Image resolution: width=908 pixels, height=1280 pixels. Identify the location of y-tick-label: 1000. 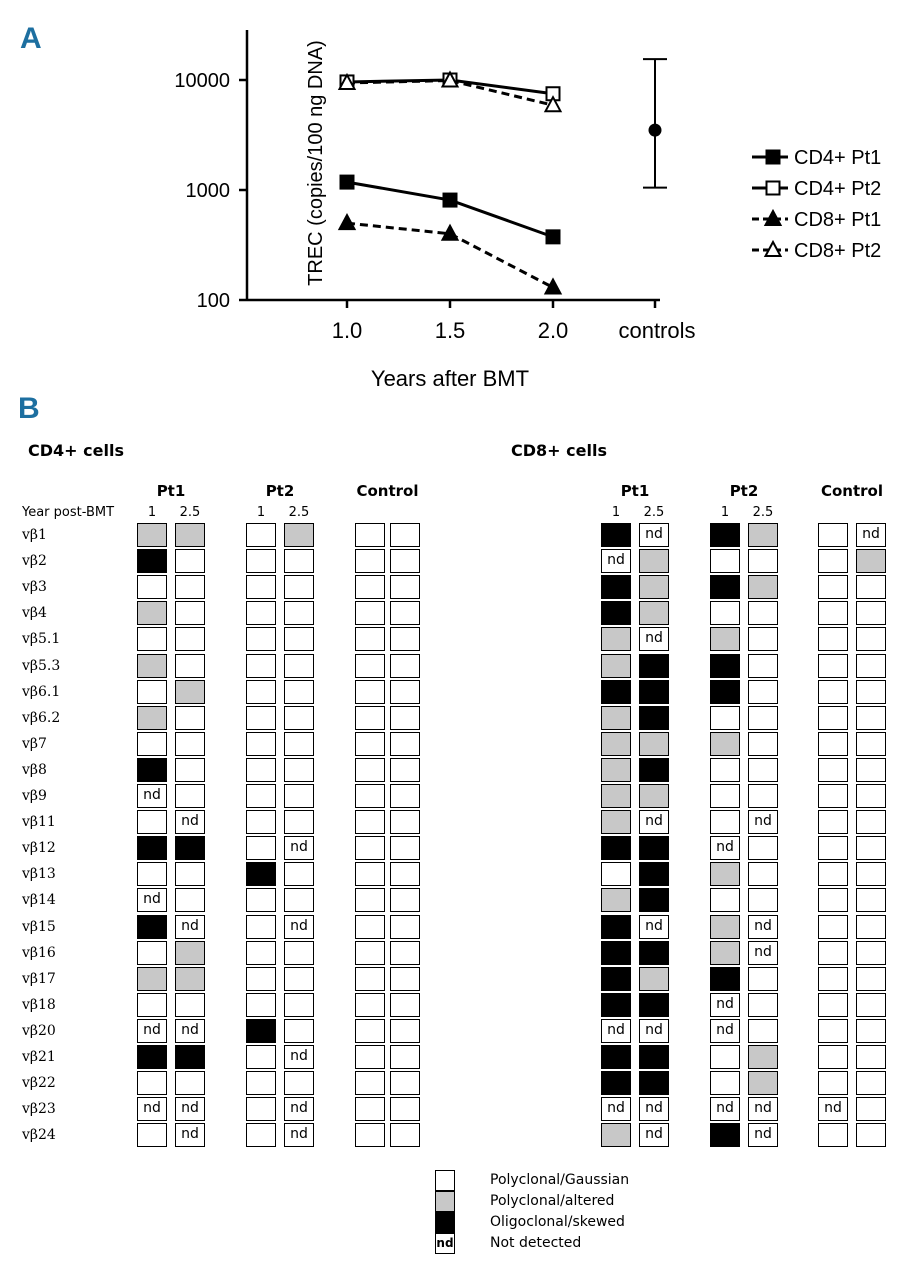
(208, 191).